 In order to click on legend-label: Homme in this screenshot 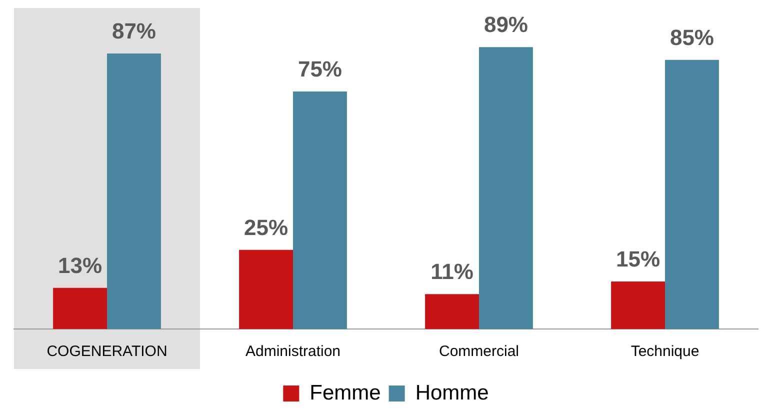, I will do `click(452, 392)`.